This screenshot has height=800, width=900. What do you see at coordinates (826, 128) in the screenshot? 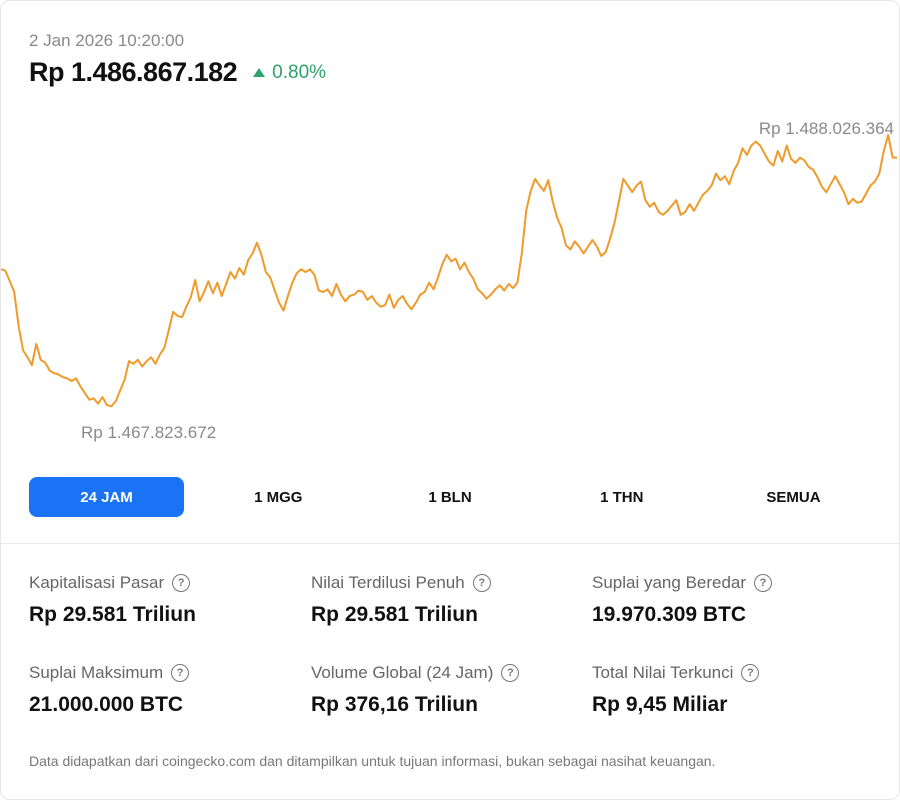
I see `chart-high-label: Rp 1.488.026.364` at bounding box center [826, 128].